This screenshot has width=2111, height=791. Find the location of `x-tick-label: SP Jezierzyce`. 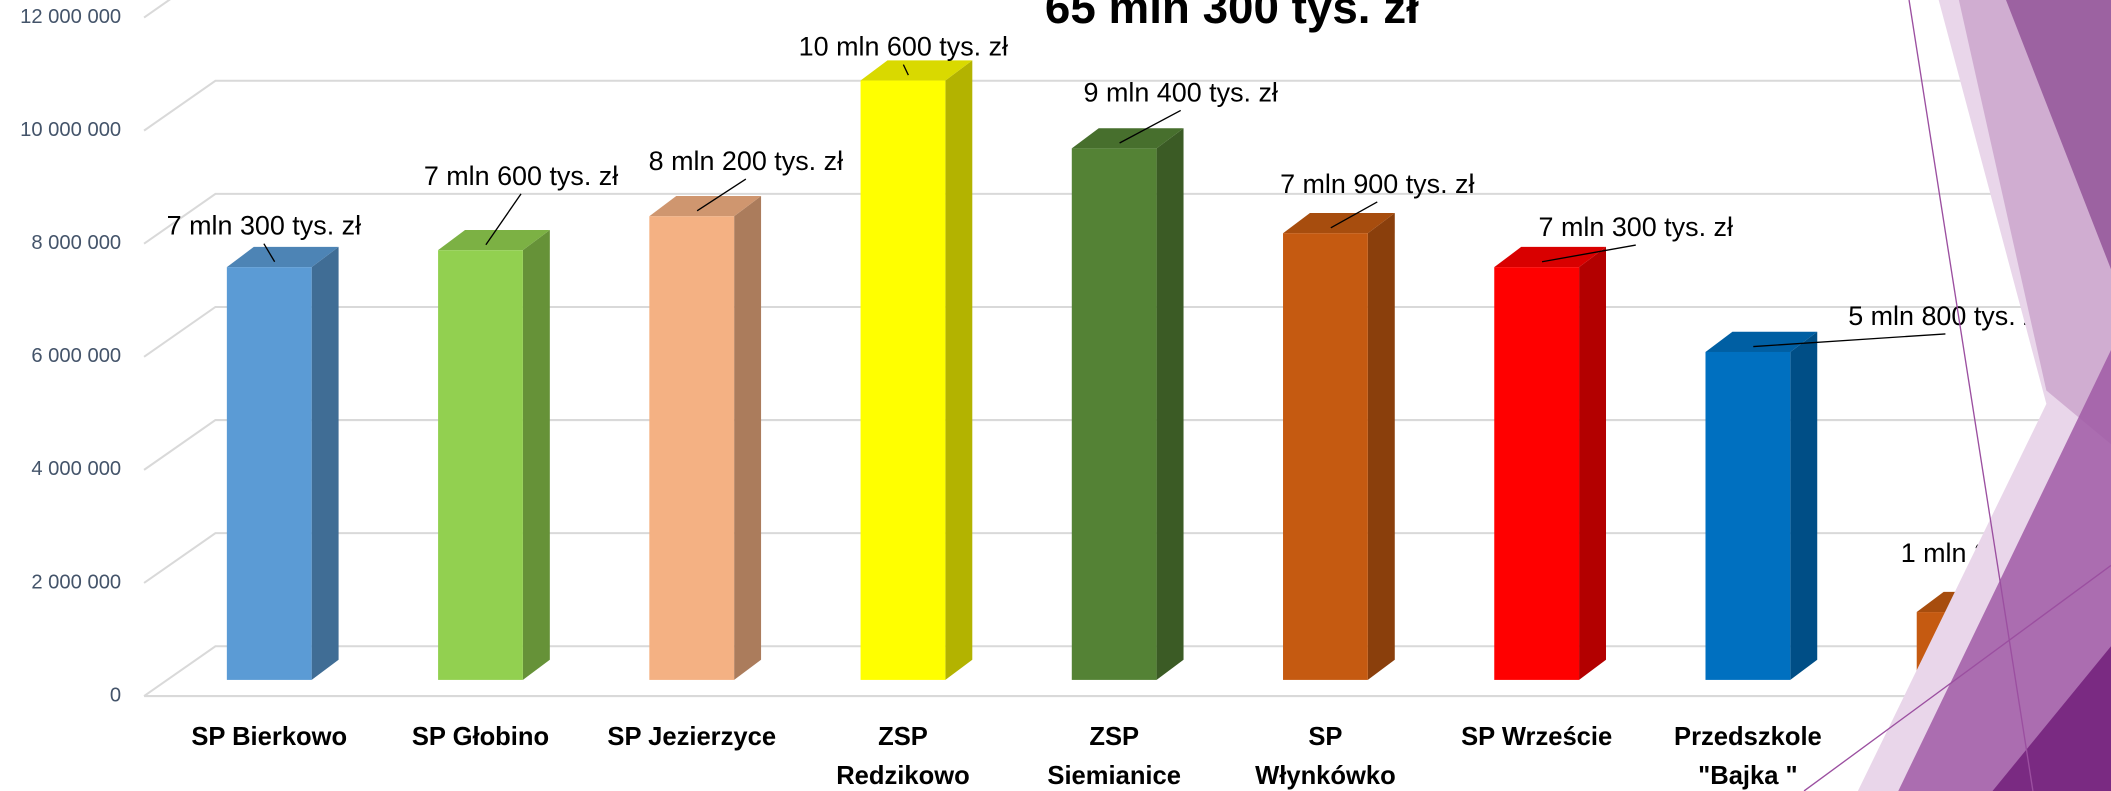

x-tick-label: SP Jezierzyce is located at coordinates (691, 737).